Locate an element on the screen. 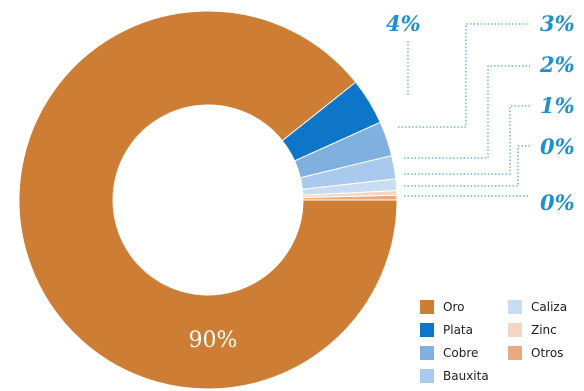 The height and width of the screenshot is (391, 584). legend-item-oro: Oro is located at coordinates (442, 307).